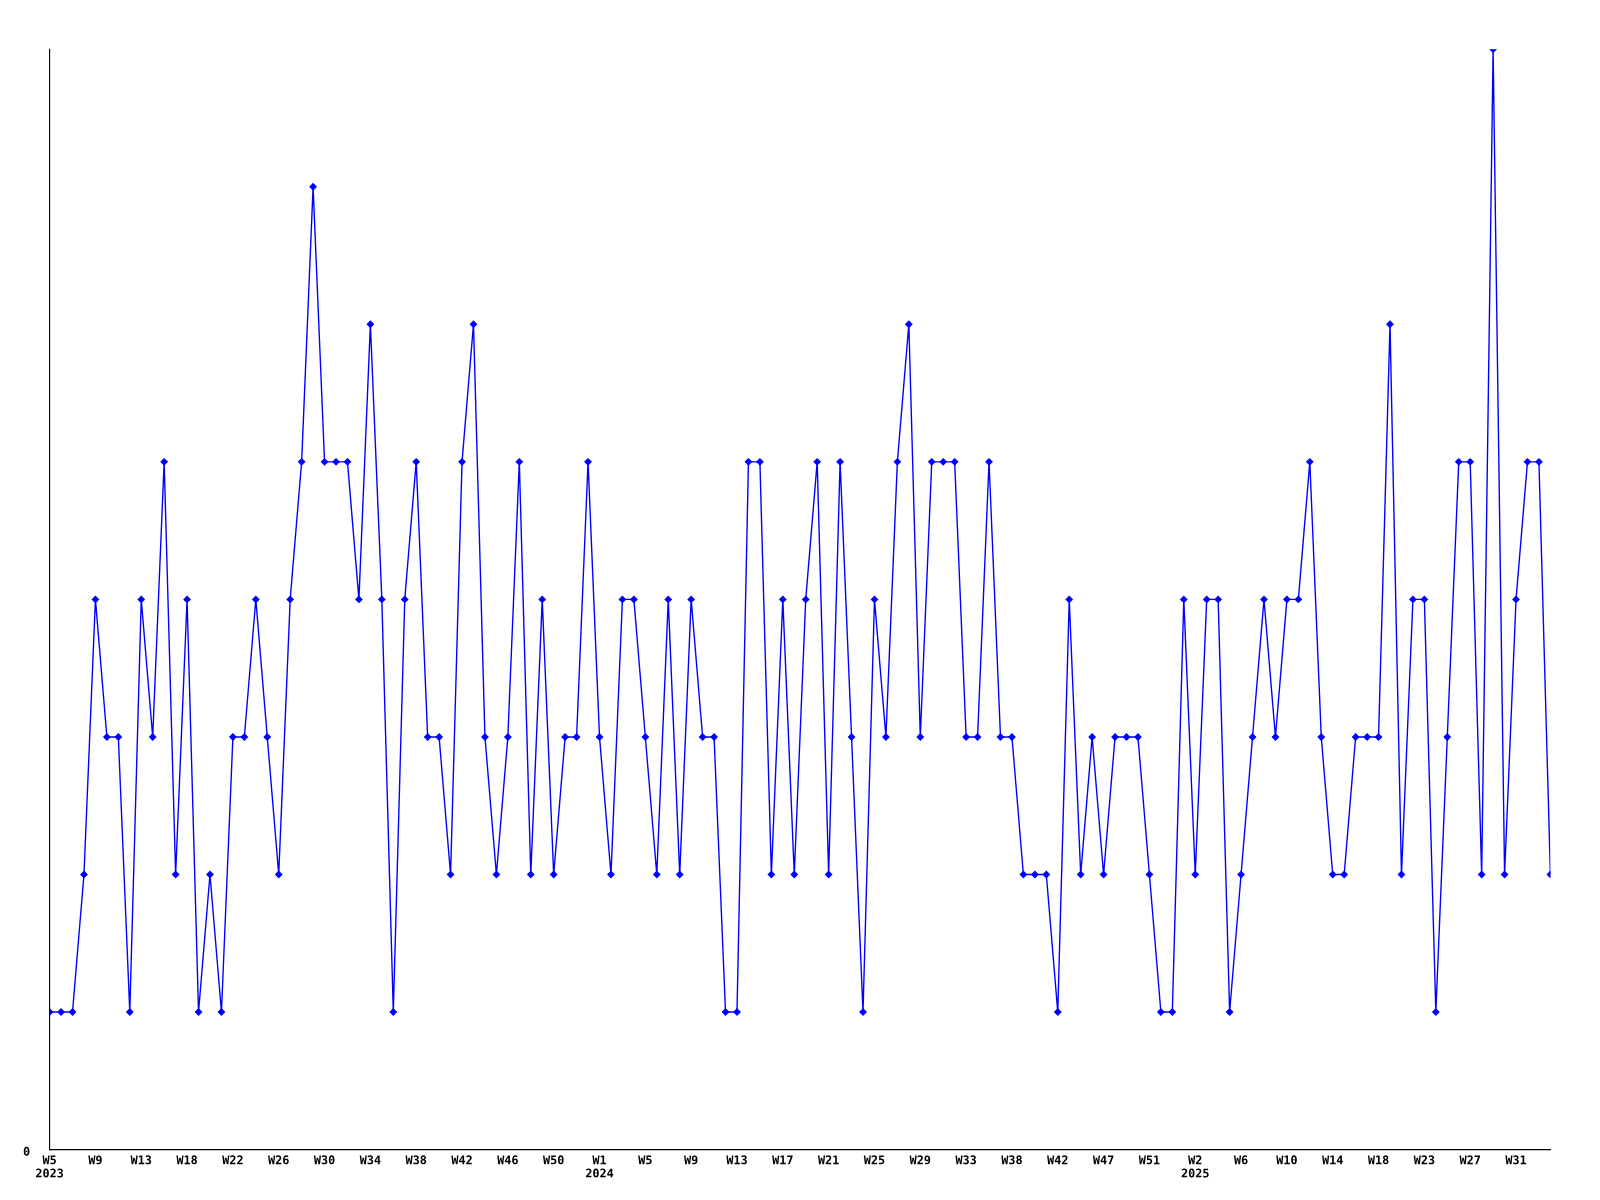 This screenshot has width=1600, height=1200. Describe the element at coordinates (50, 1166) in the screenshot. I see `x-tick-label: W5 2023` at that location.